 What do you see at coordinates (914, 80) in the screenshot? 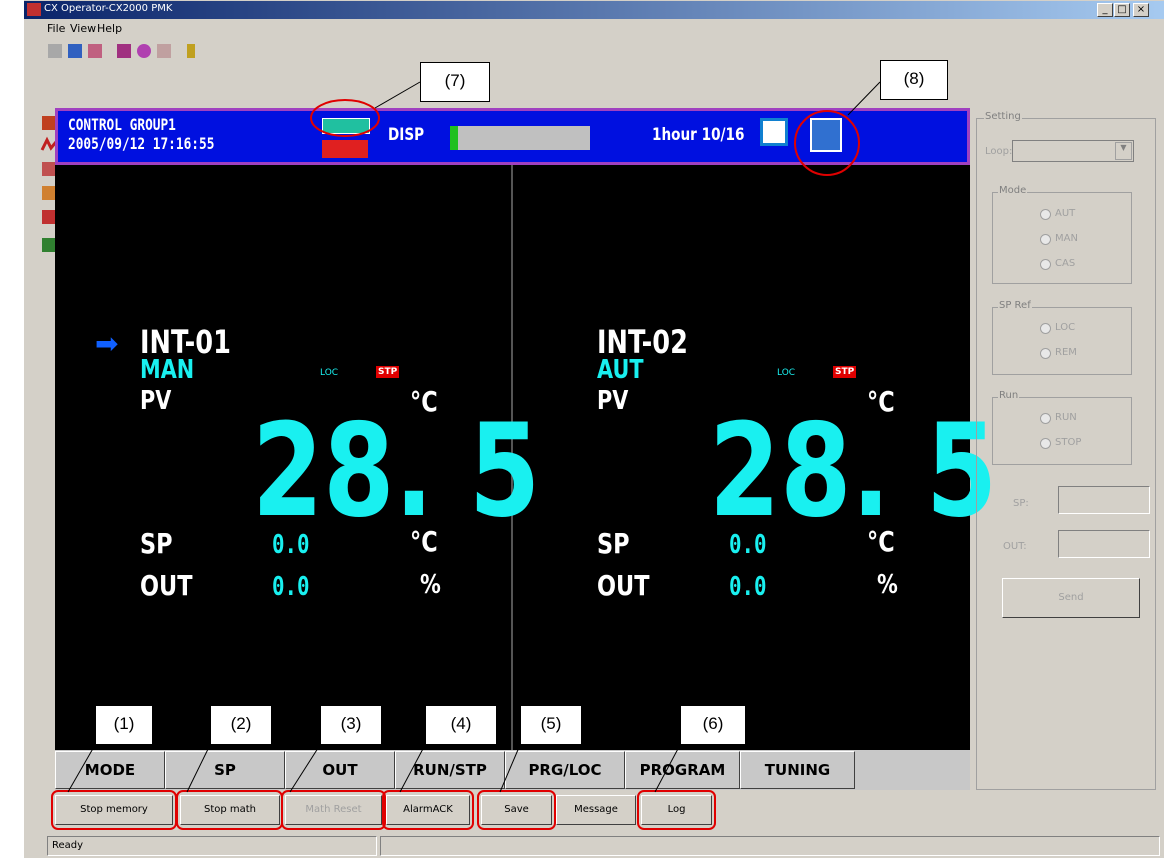
I see `annotation-label: (8)` at bounding box center [914, 80].